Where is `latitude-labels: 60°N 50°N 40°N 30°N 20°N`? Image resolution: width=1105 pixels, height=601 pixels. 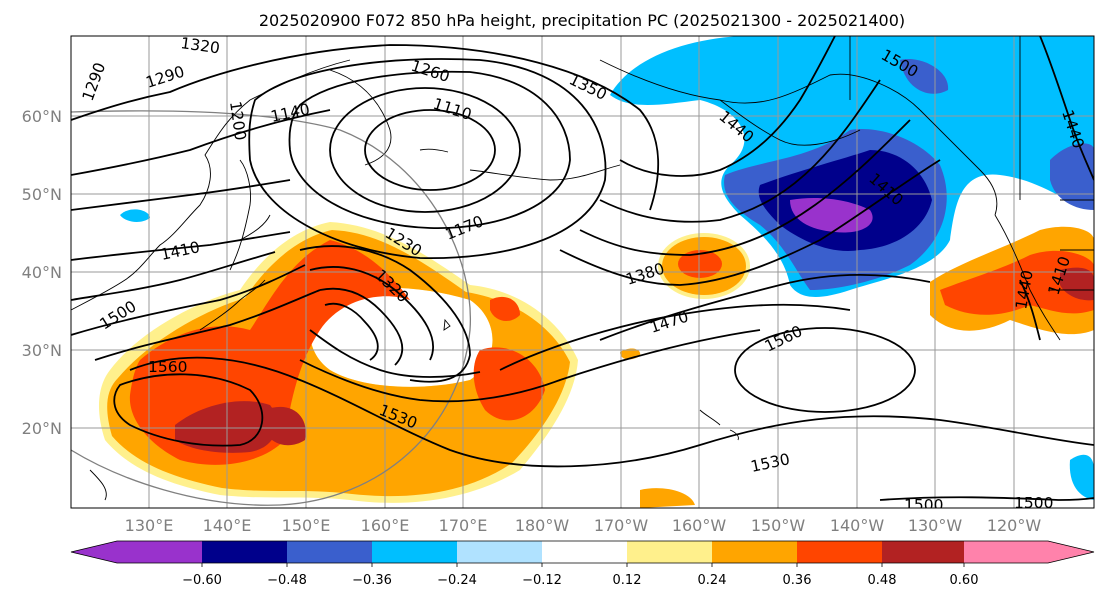
latitude-labels: 60°N 50°N 40°N 30°N 20°N is located at coordinates (42, 272).